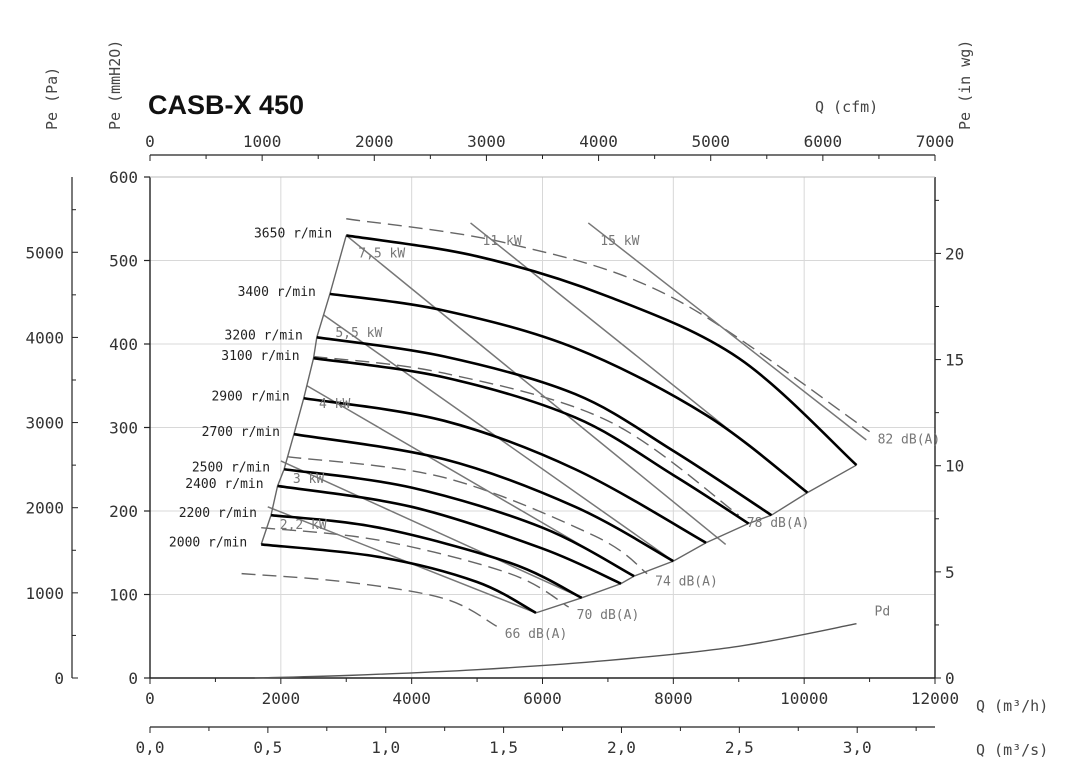  Describe the element at coordinates (123, 344) in the screenshot. I see `y-left-mmh2o-tick: 400` at that location.